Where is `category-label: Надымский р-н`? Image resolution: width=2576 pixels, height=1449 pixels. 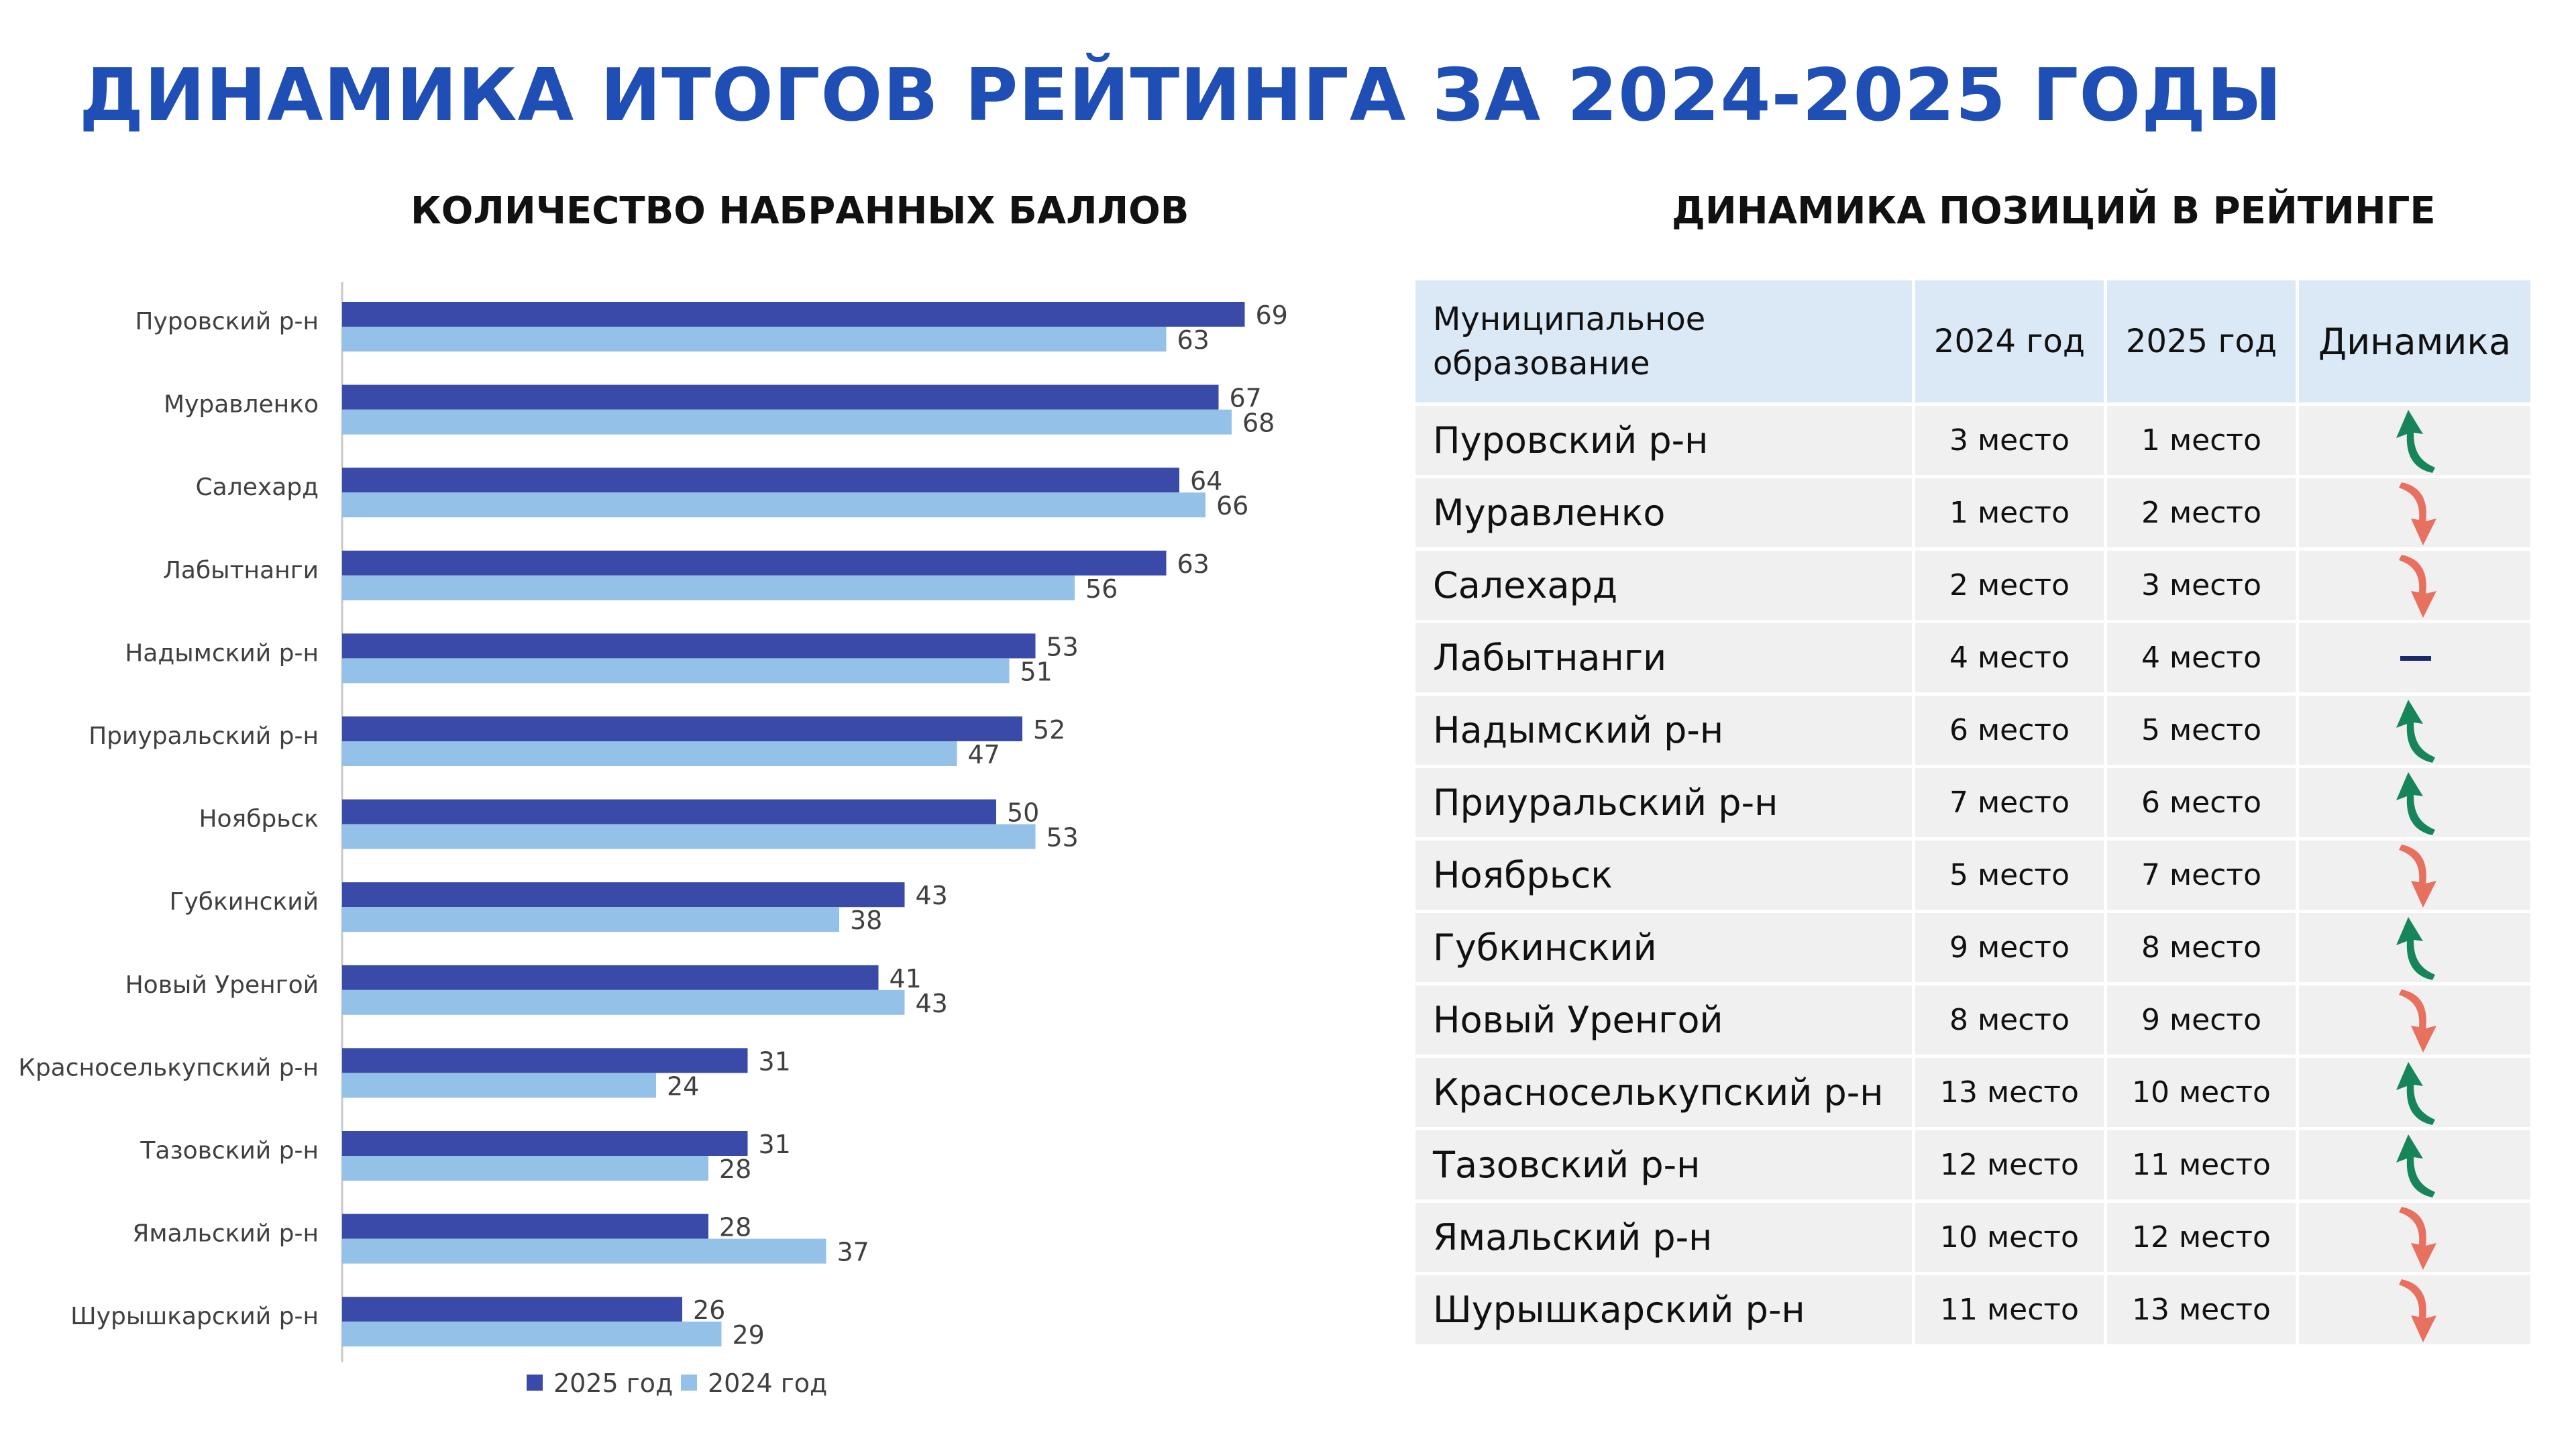 category-label: Надымский р-н is located at coordinates (222, 653).